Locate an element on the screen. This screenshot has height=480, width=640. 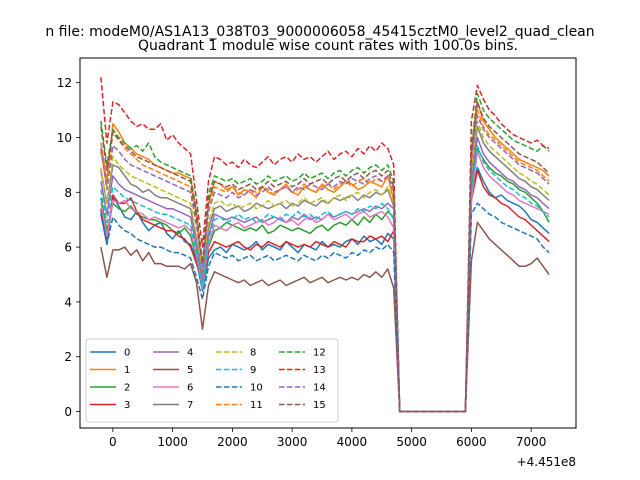
y-tick-label: 4 is located at coordinates (68, 302).